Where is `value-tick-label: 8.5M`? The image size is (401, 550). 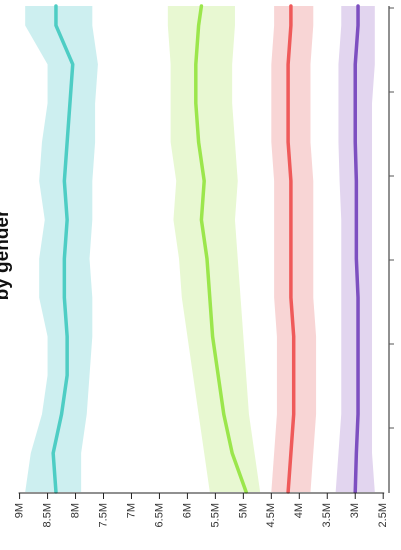 value-tick-label: 8.5M is located at coordinates (47, 515).